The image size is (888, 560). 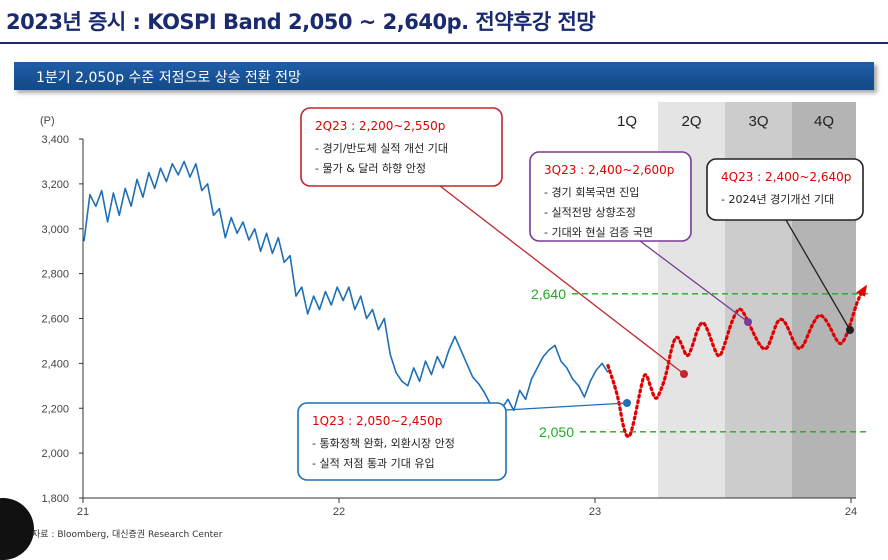 What do you see at coordinates (383, 443) in the screenshot?
I see `callout-line: - 통화정책 완화, 외환시장 안정` at bounding box center [383, 443].